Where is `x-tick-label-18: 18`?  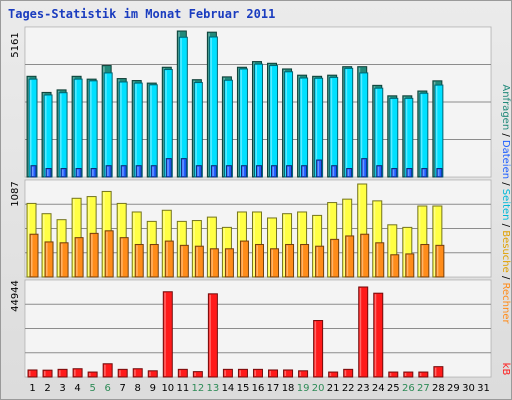 x-tick-label-18: 18 is located at coordinates (288, 388).